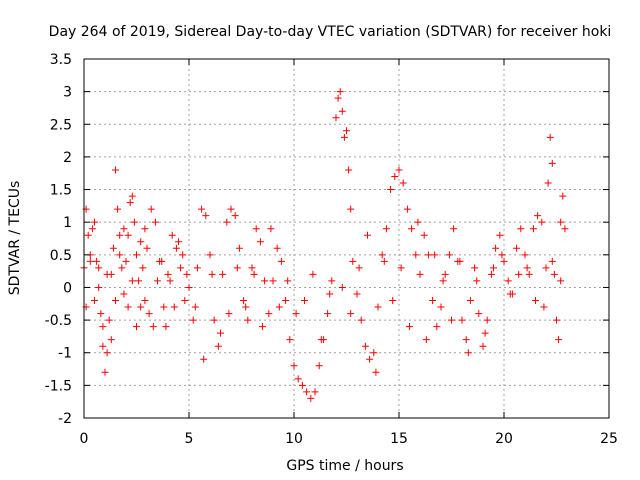  I want to click on y-tick-label: -2, so click(65, 419).